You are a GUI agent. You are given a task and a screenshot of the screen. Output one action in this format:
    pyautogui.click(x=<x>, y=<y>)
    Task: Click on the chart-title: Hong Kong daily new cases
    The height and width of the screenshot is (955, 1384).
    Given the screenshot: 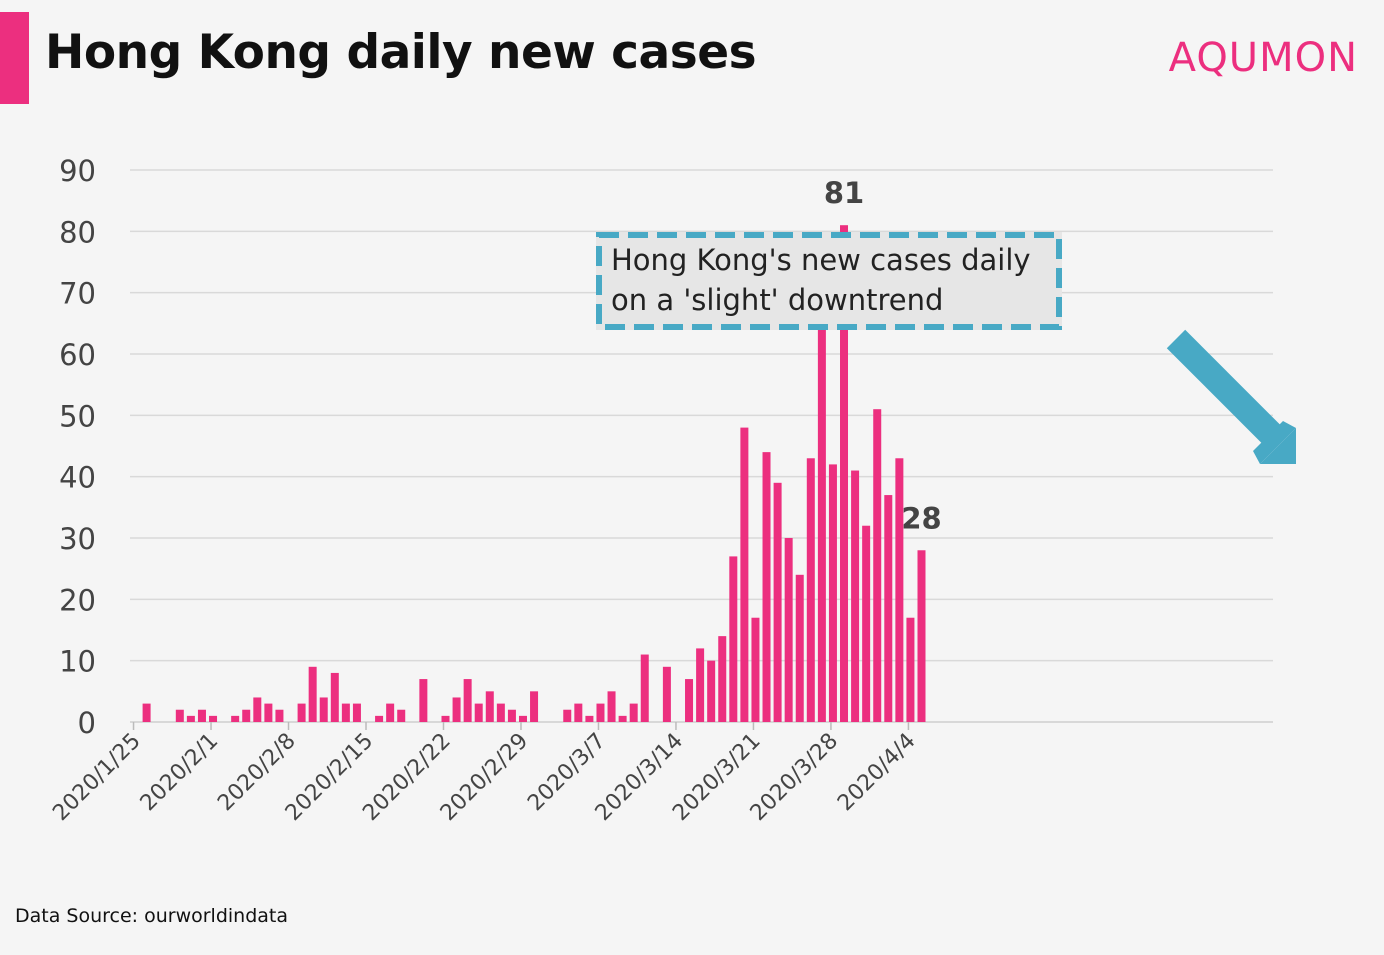 What is the action you would take?
    pyautogui.click(x=401, y=52)
    